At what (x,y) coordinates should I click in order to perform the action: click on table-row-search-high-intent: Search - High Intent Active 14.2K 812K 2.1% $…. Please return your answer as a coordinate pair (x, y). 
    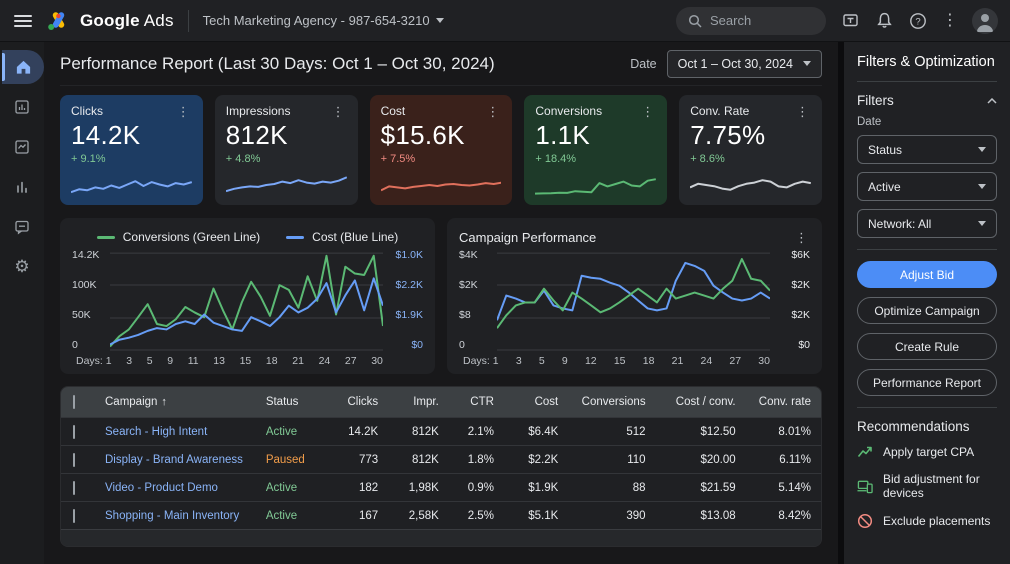
    Looking at the image, I should click on (441, 431).